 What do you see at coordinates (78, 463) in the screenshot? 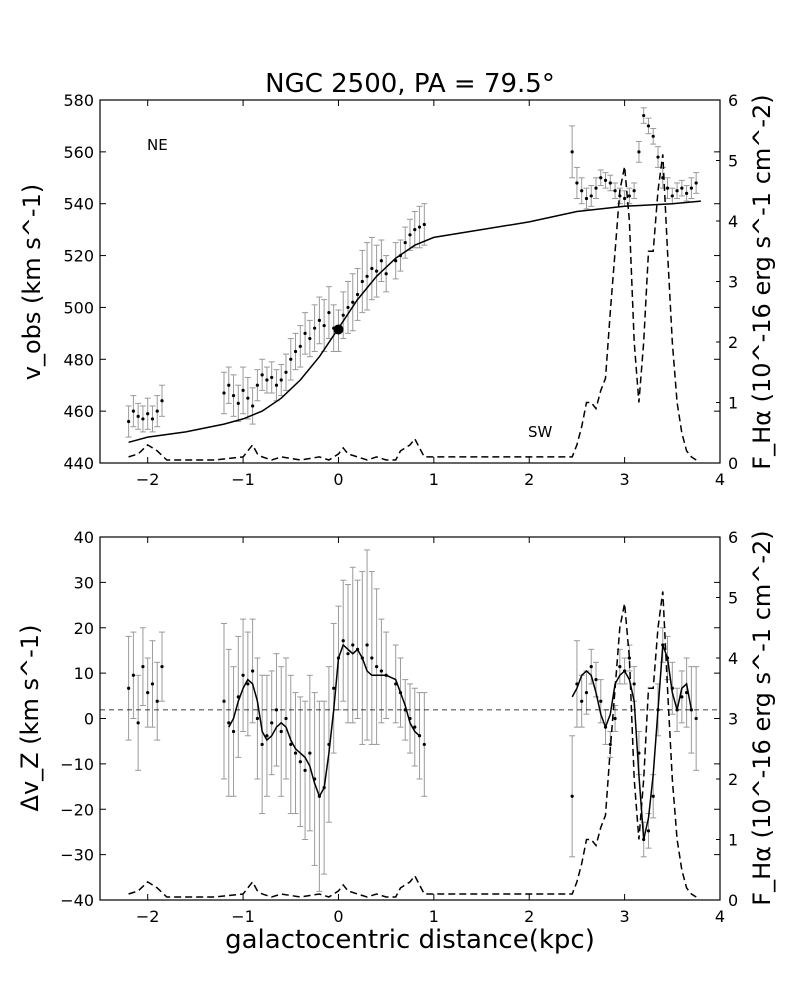
I see `top-ytick-label: 440` at bounding box center [78, 463].